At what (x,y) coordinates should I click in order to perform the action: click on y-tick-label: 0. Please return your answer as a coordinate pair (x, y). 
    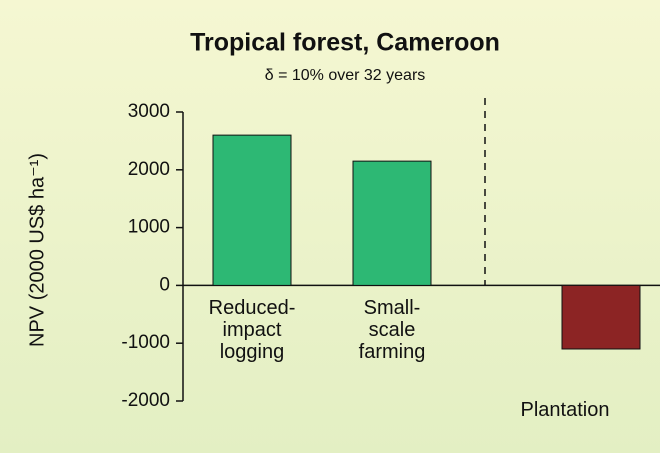
    Looking at the image, I should click on (164, 284).